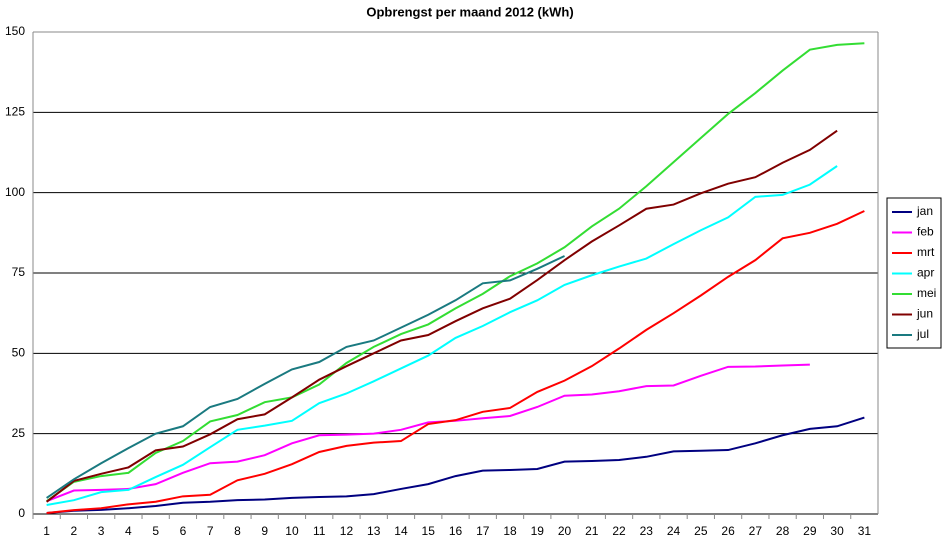 The image size is (947, 544). Describe the element at coordinates (19, 272) in the screenshot. I see `y-tick-label: 75` at that location.